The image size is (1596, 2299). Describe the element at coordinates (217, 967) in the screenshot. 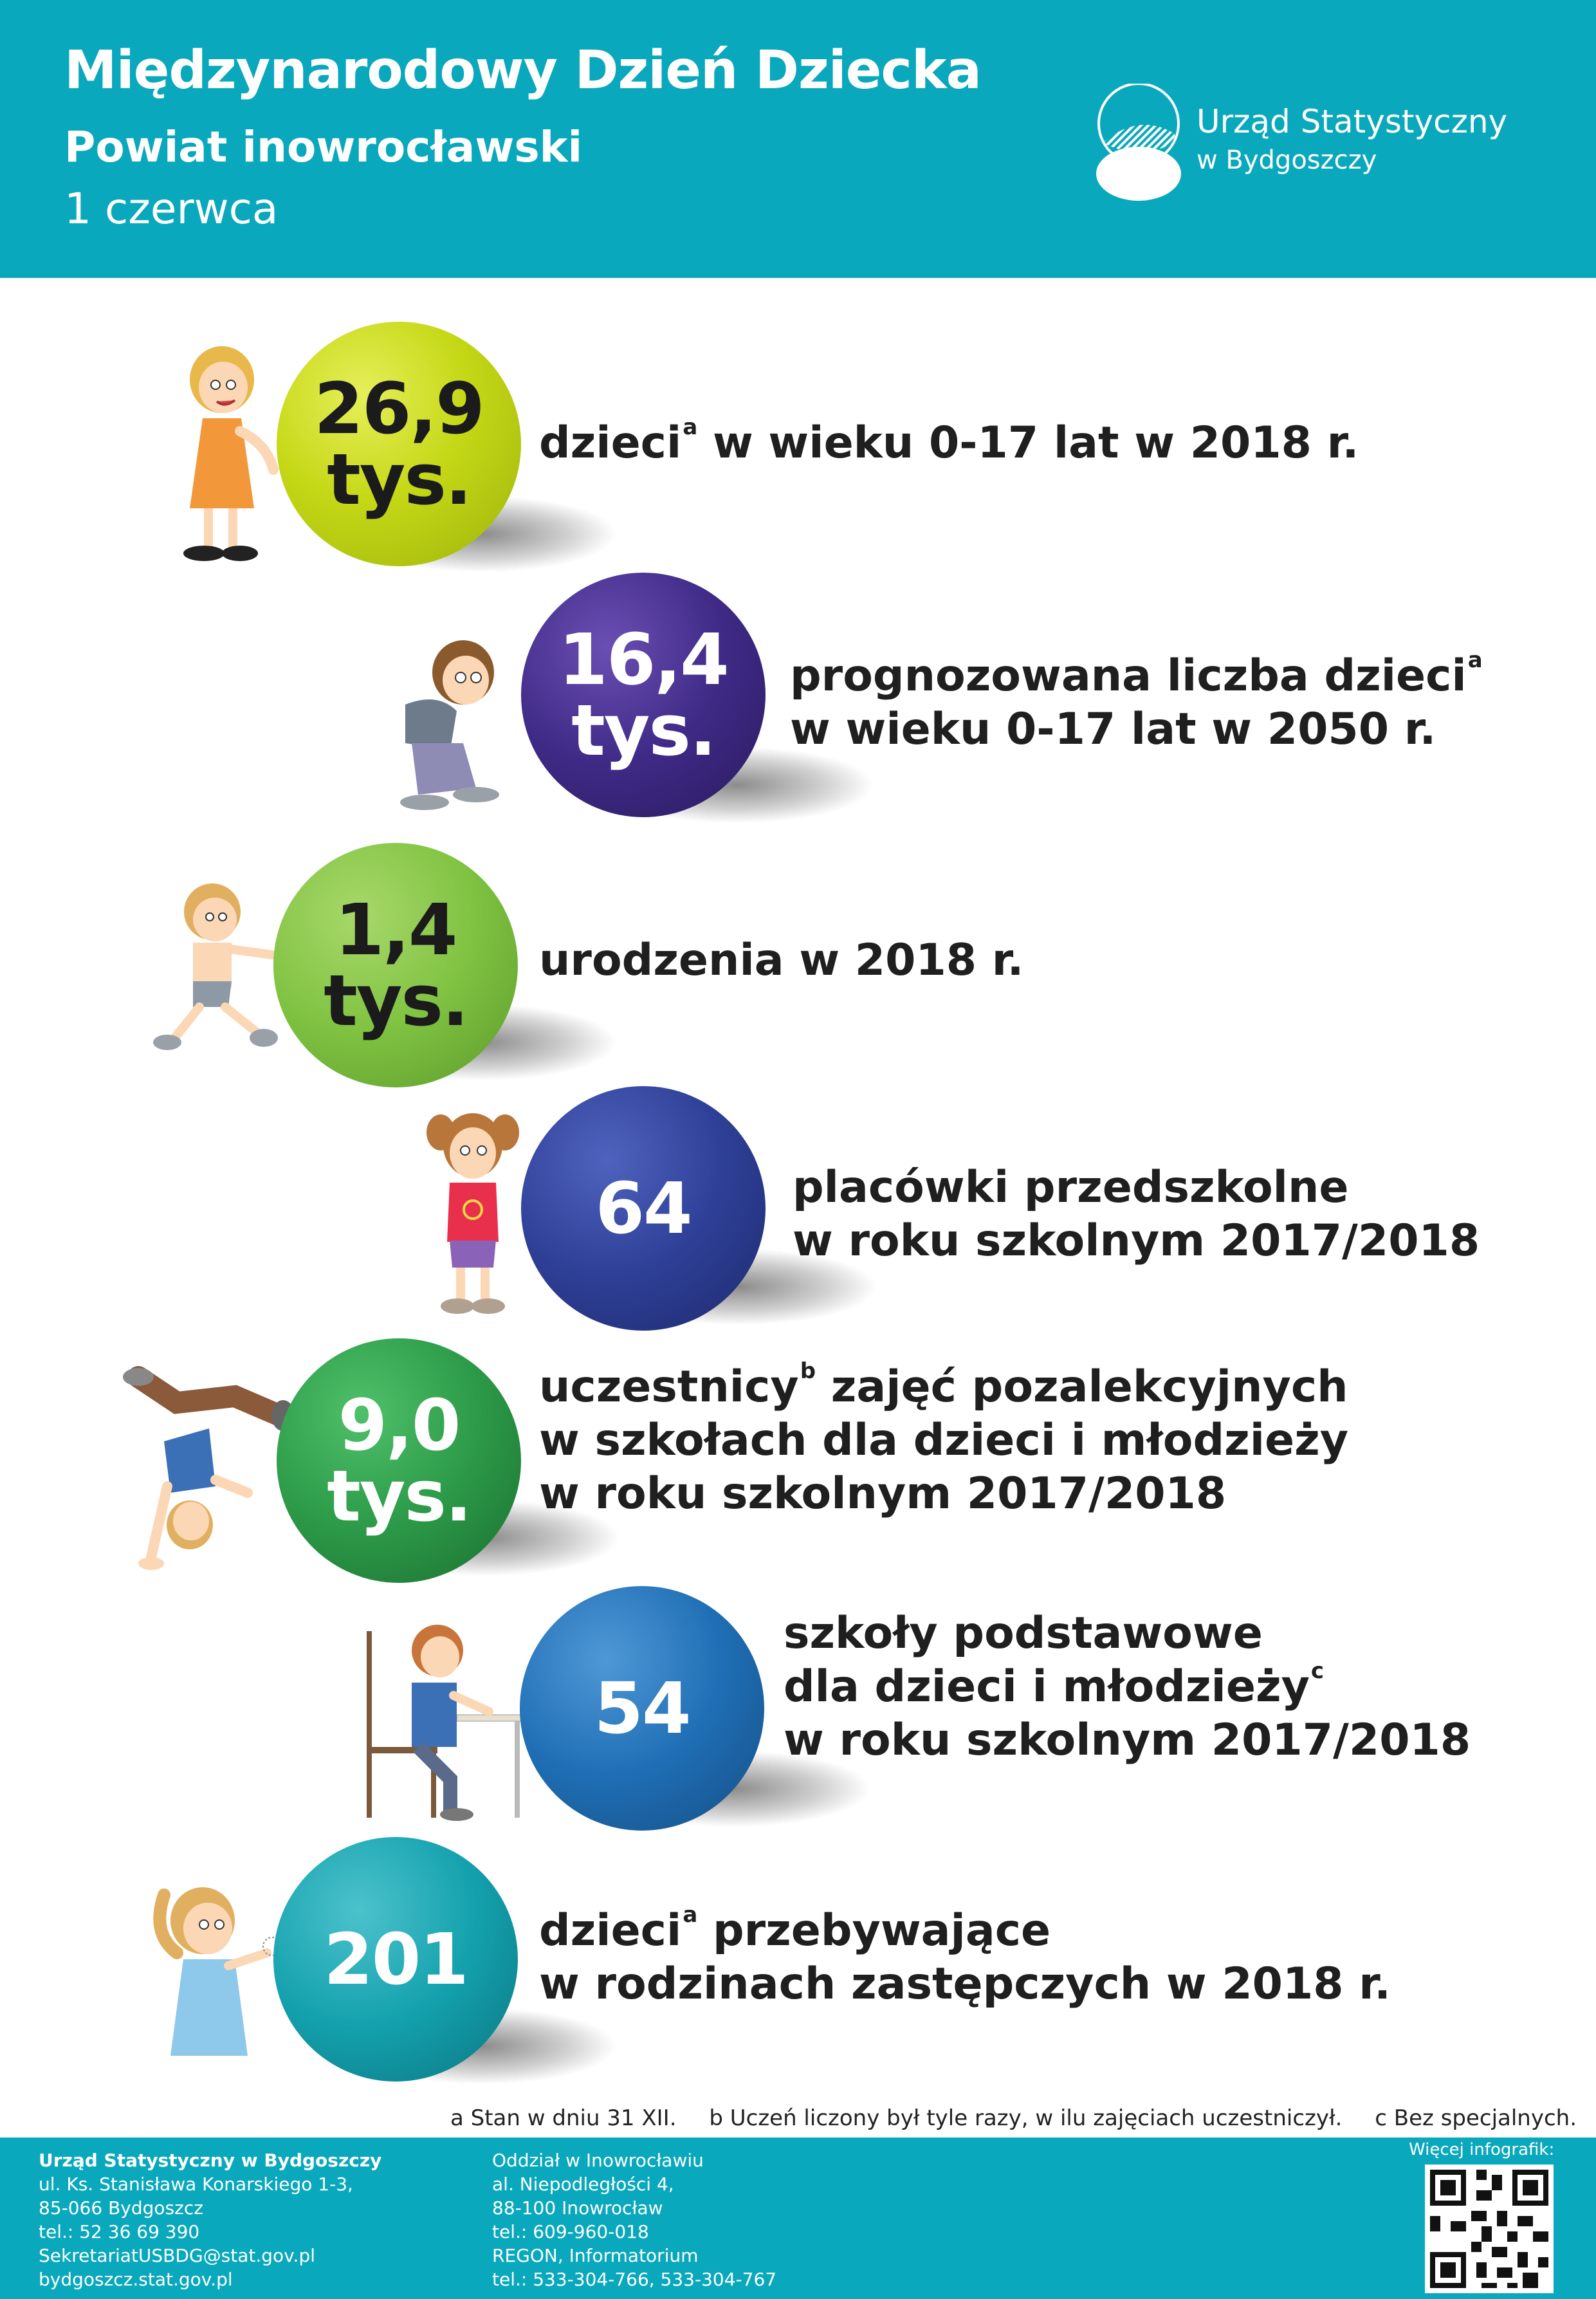

I see `boy-running-illustration` at that location.